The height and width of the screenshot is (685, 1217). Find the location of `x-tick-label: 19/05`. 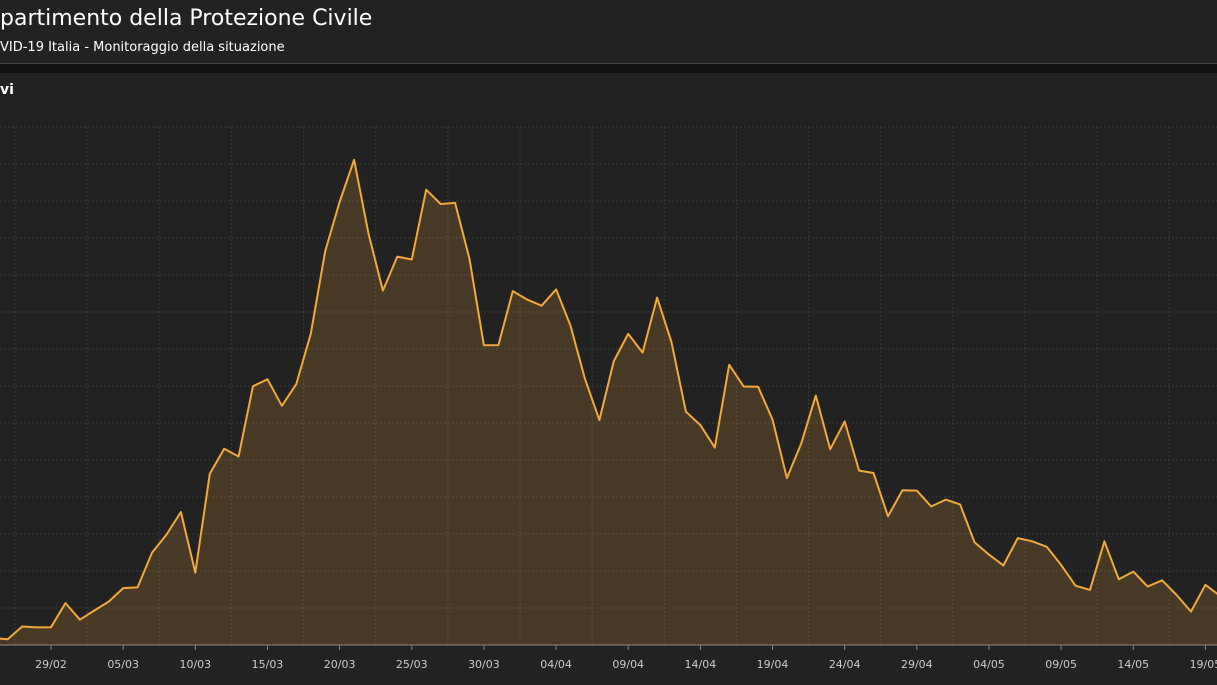

x-tick-label: 19/05 is located at coordinates (1203, 664).